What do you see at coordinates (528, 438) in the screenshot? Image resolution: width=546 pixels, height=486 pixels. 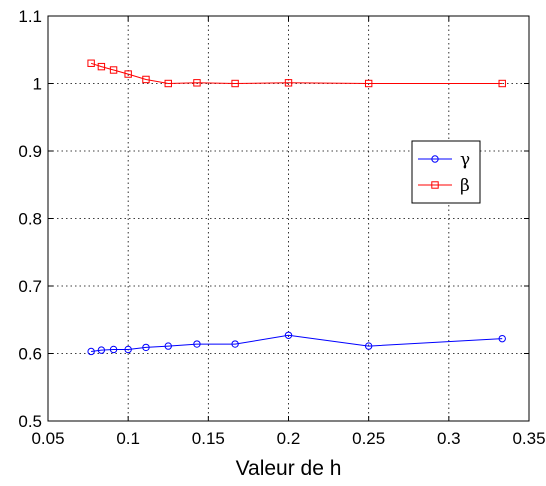 I see `x-tick-label: 0.35` at bounding box center [528, 438].